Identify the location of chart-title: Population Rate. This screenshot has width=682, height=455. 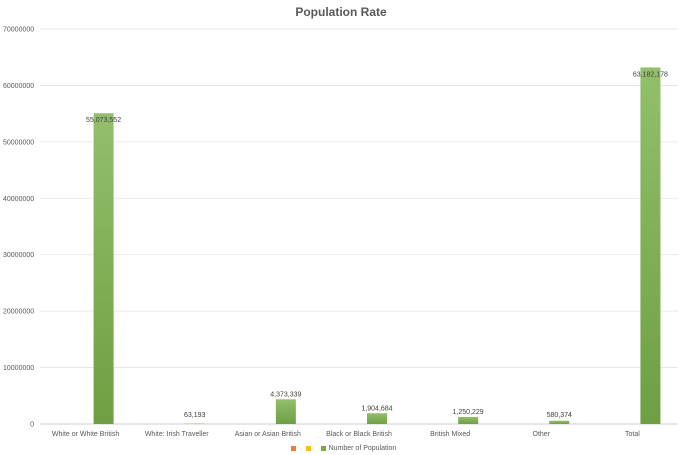
(341, 12).